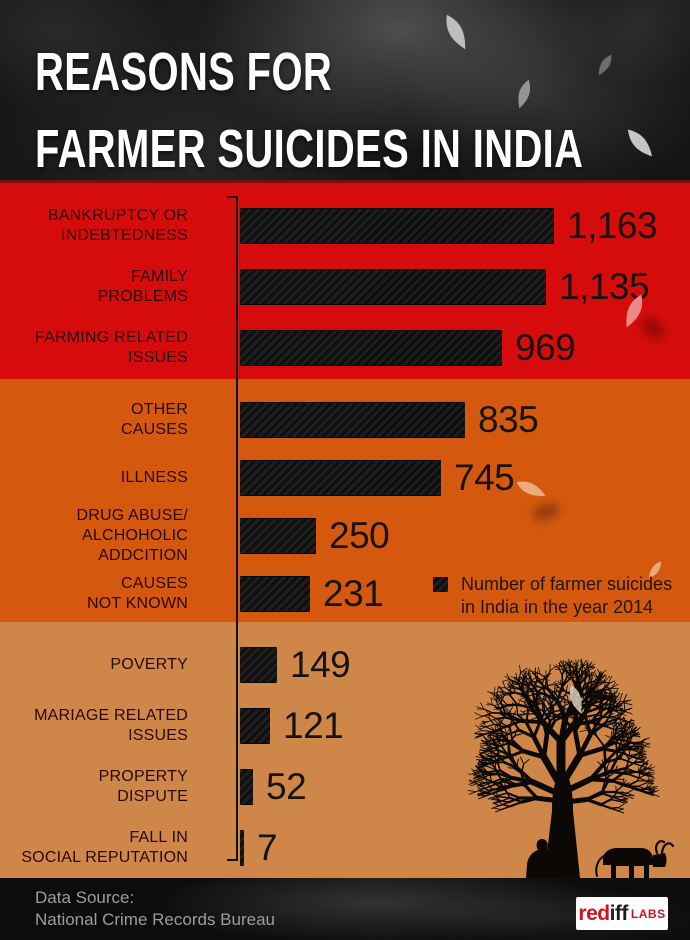  What do you see at coordinates (345, 725) in the screenshot?
I see `bar-row: MARIAGE RELATED ISSUES 121` at bounding box center [345, 725].